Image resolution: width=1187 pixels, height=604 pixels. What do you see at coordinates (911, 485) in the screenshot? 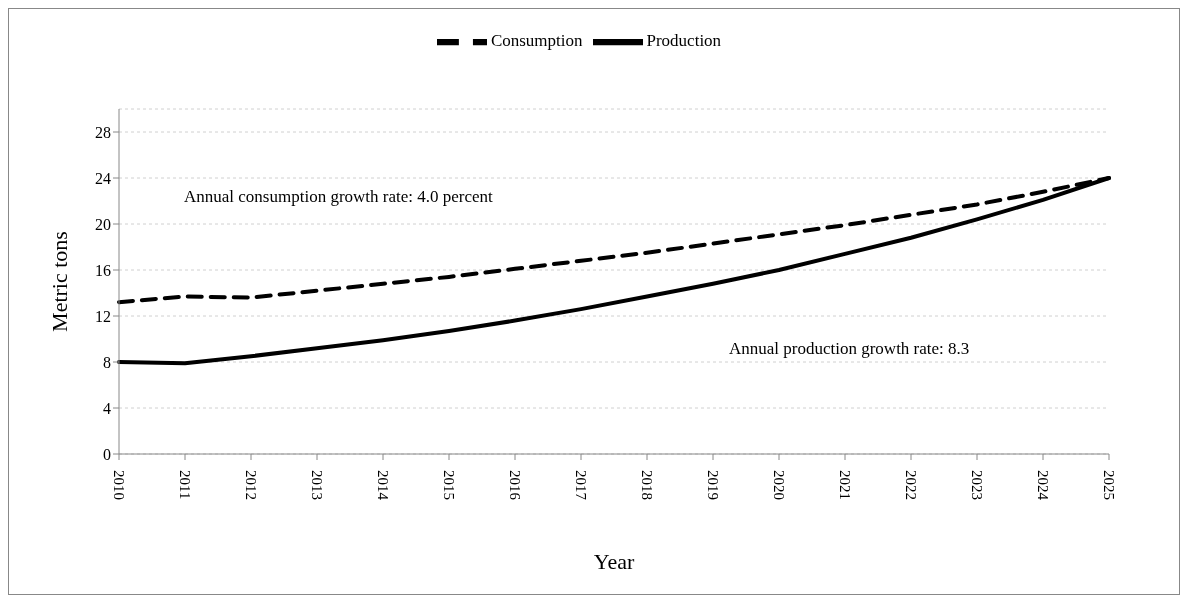
I see `x-tick-label: 2022` at bounding box center [911, 485].